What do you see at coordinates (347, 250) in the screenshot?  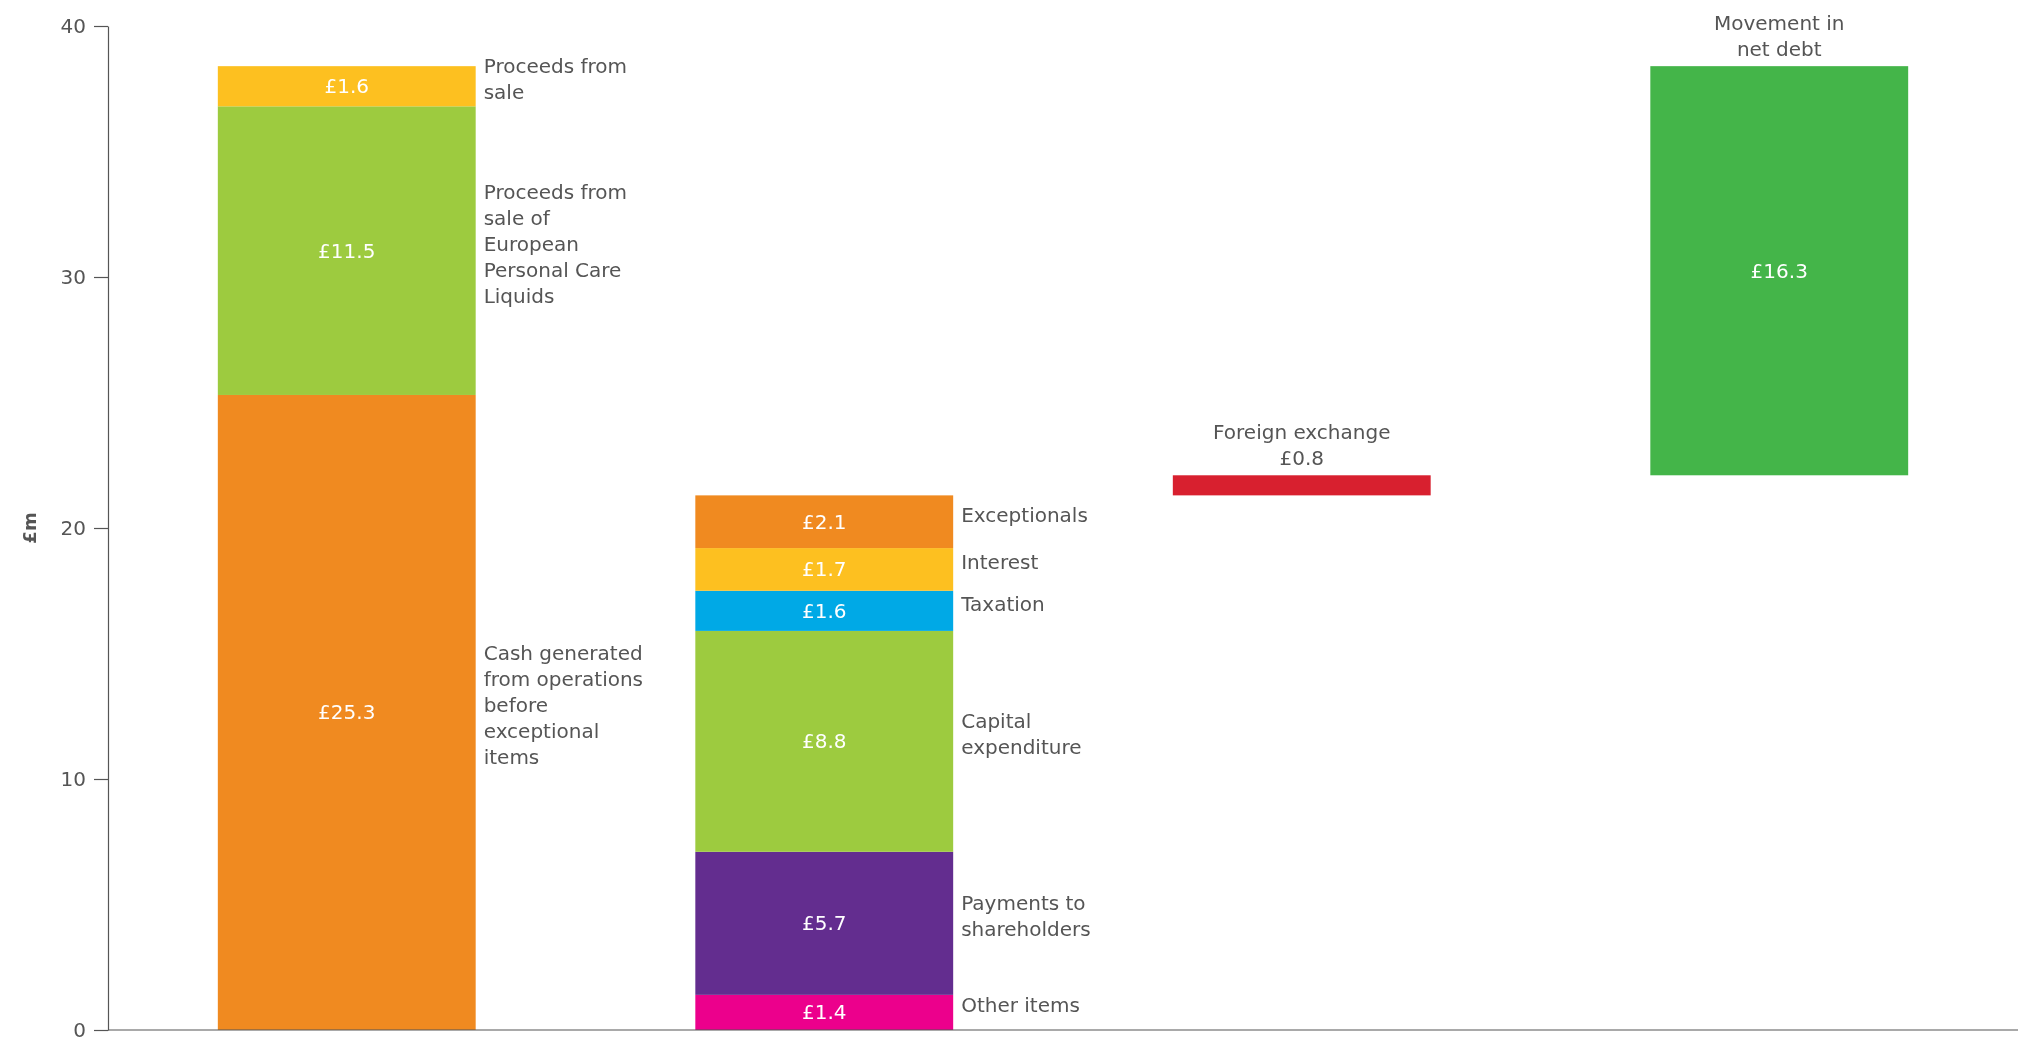 I see `data-label: £11.5` at bounding box center [347, 250].